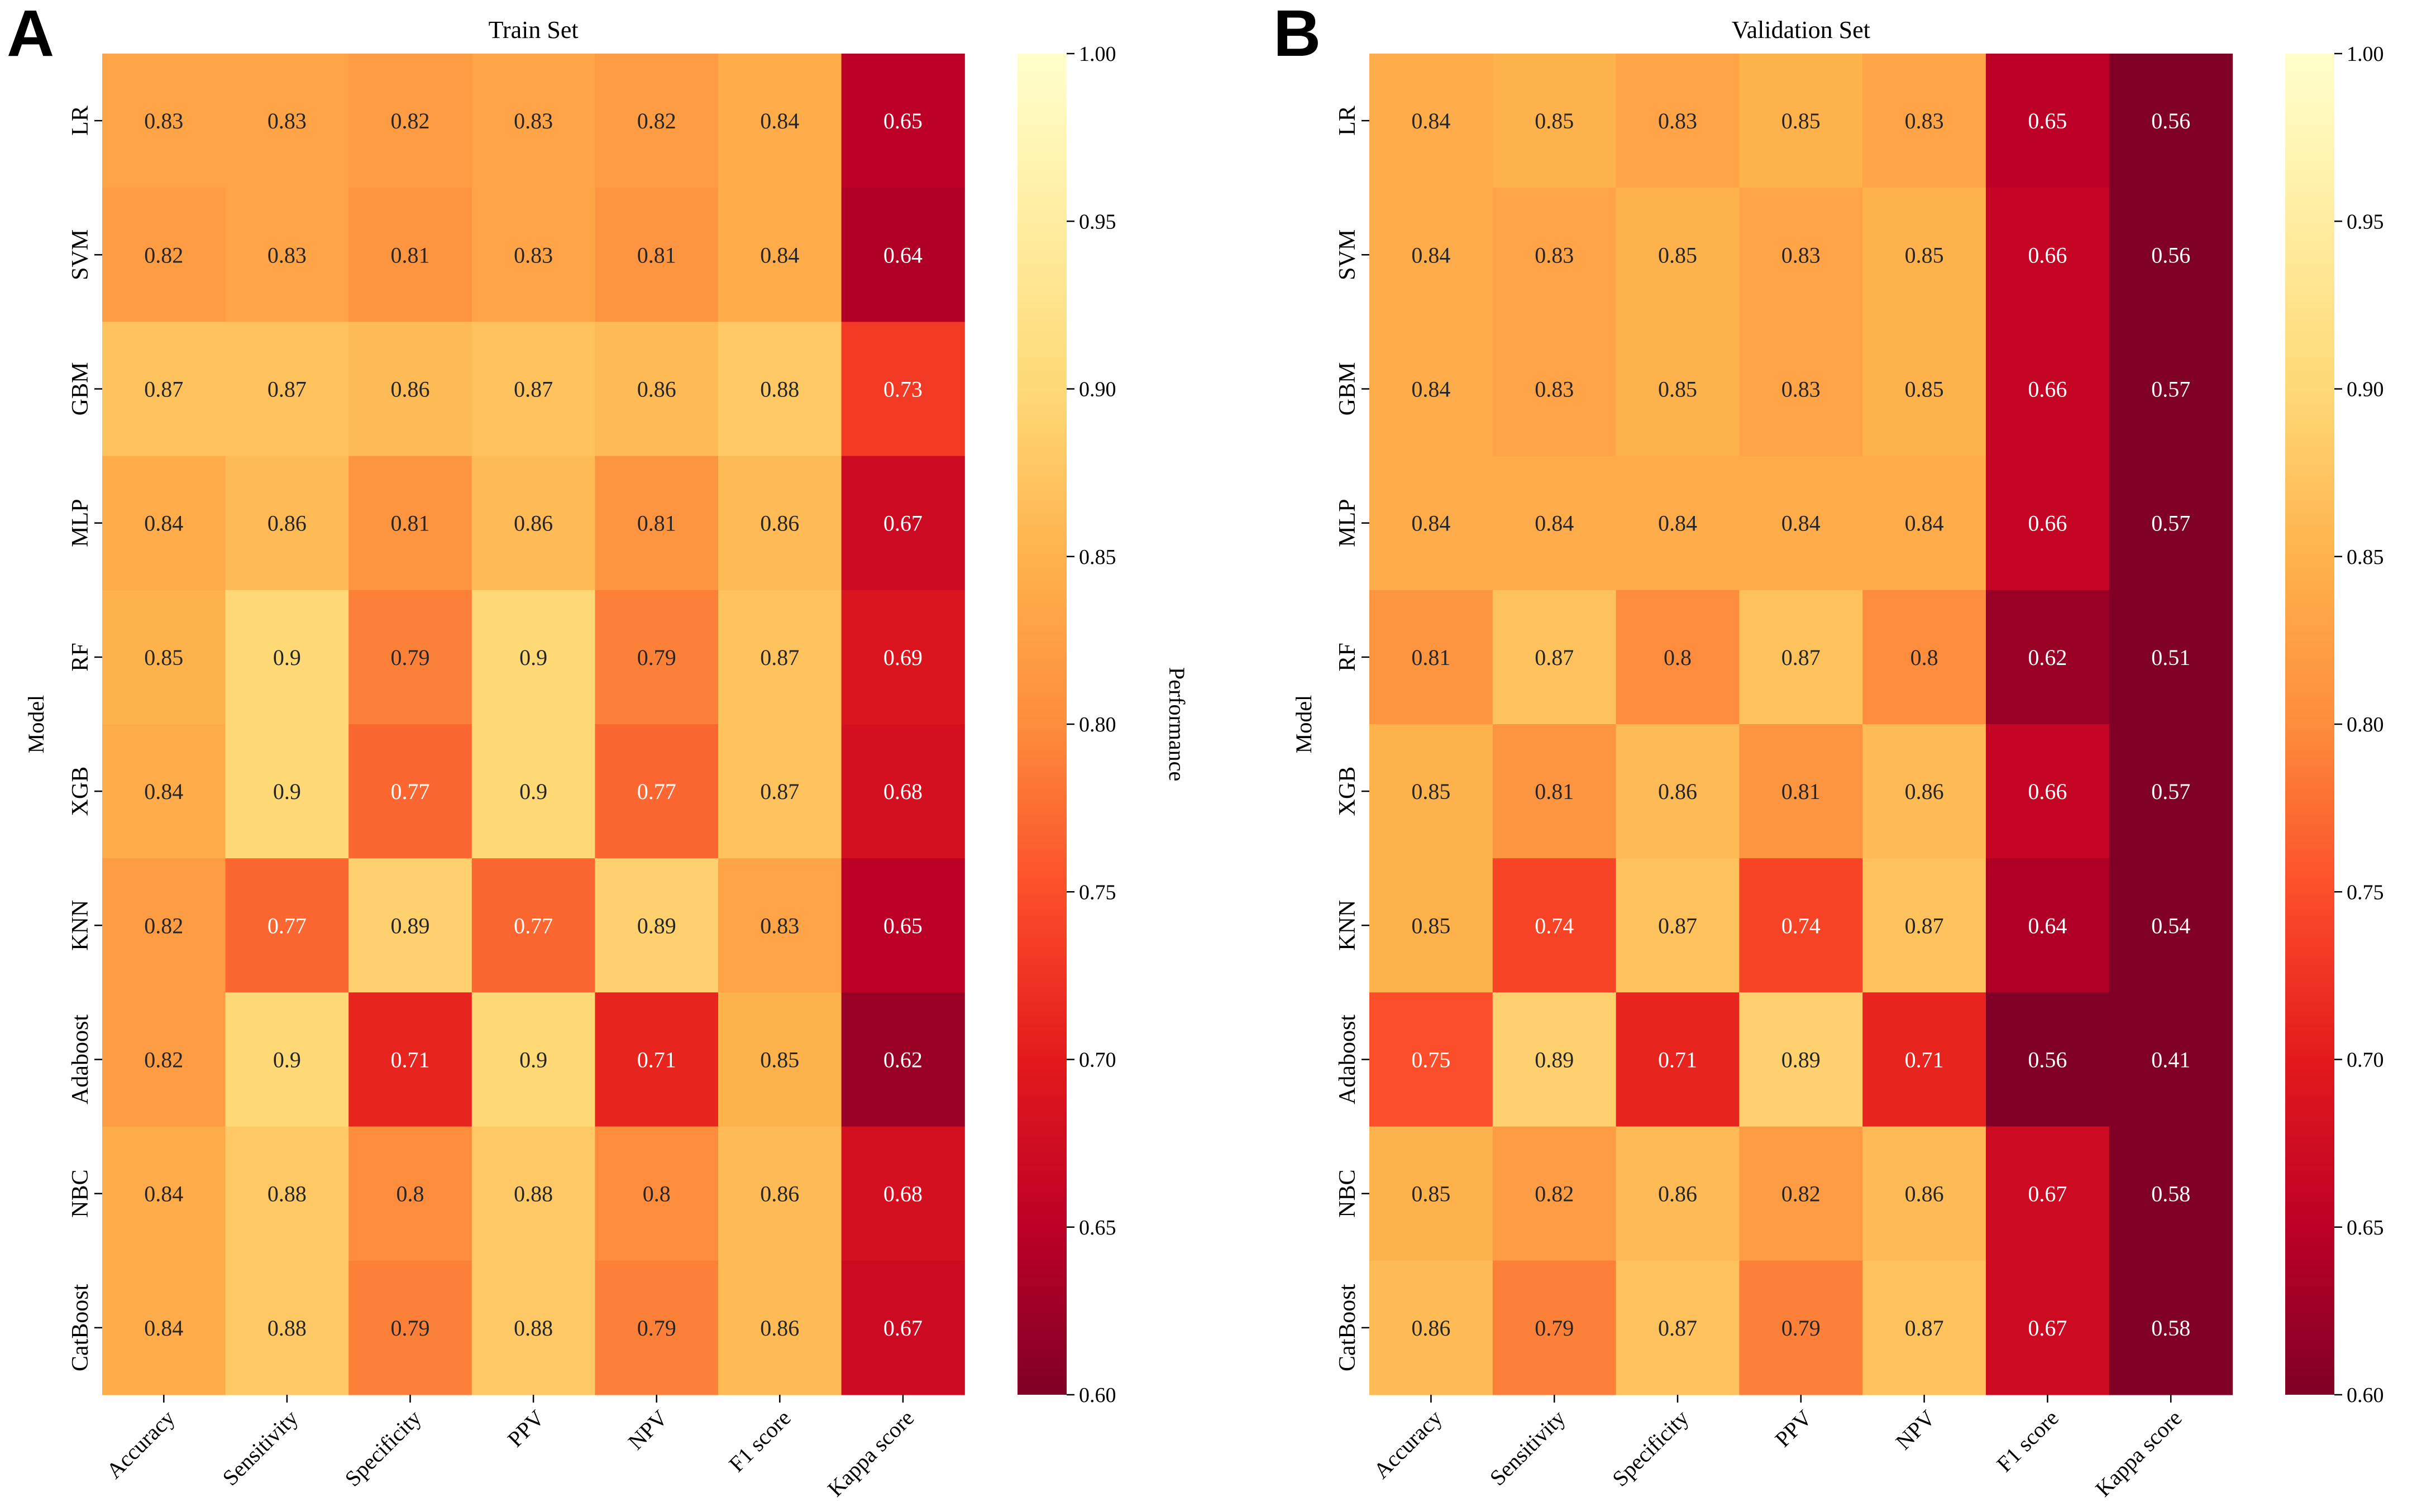  Describe the element at coordinates (2310, 724) in the screenshot. I see `colorbar` at that location.